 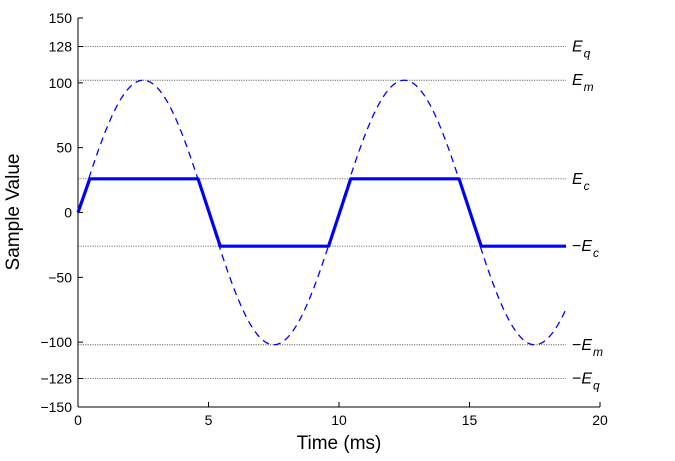 I want to click on y-tick-label: −100, so click(x=56, y=342).